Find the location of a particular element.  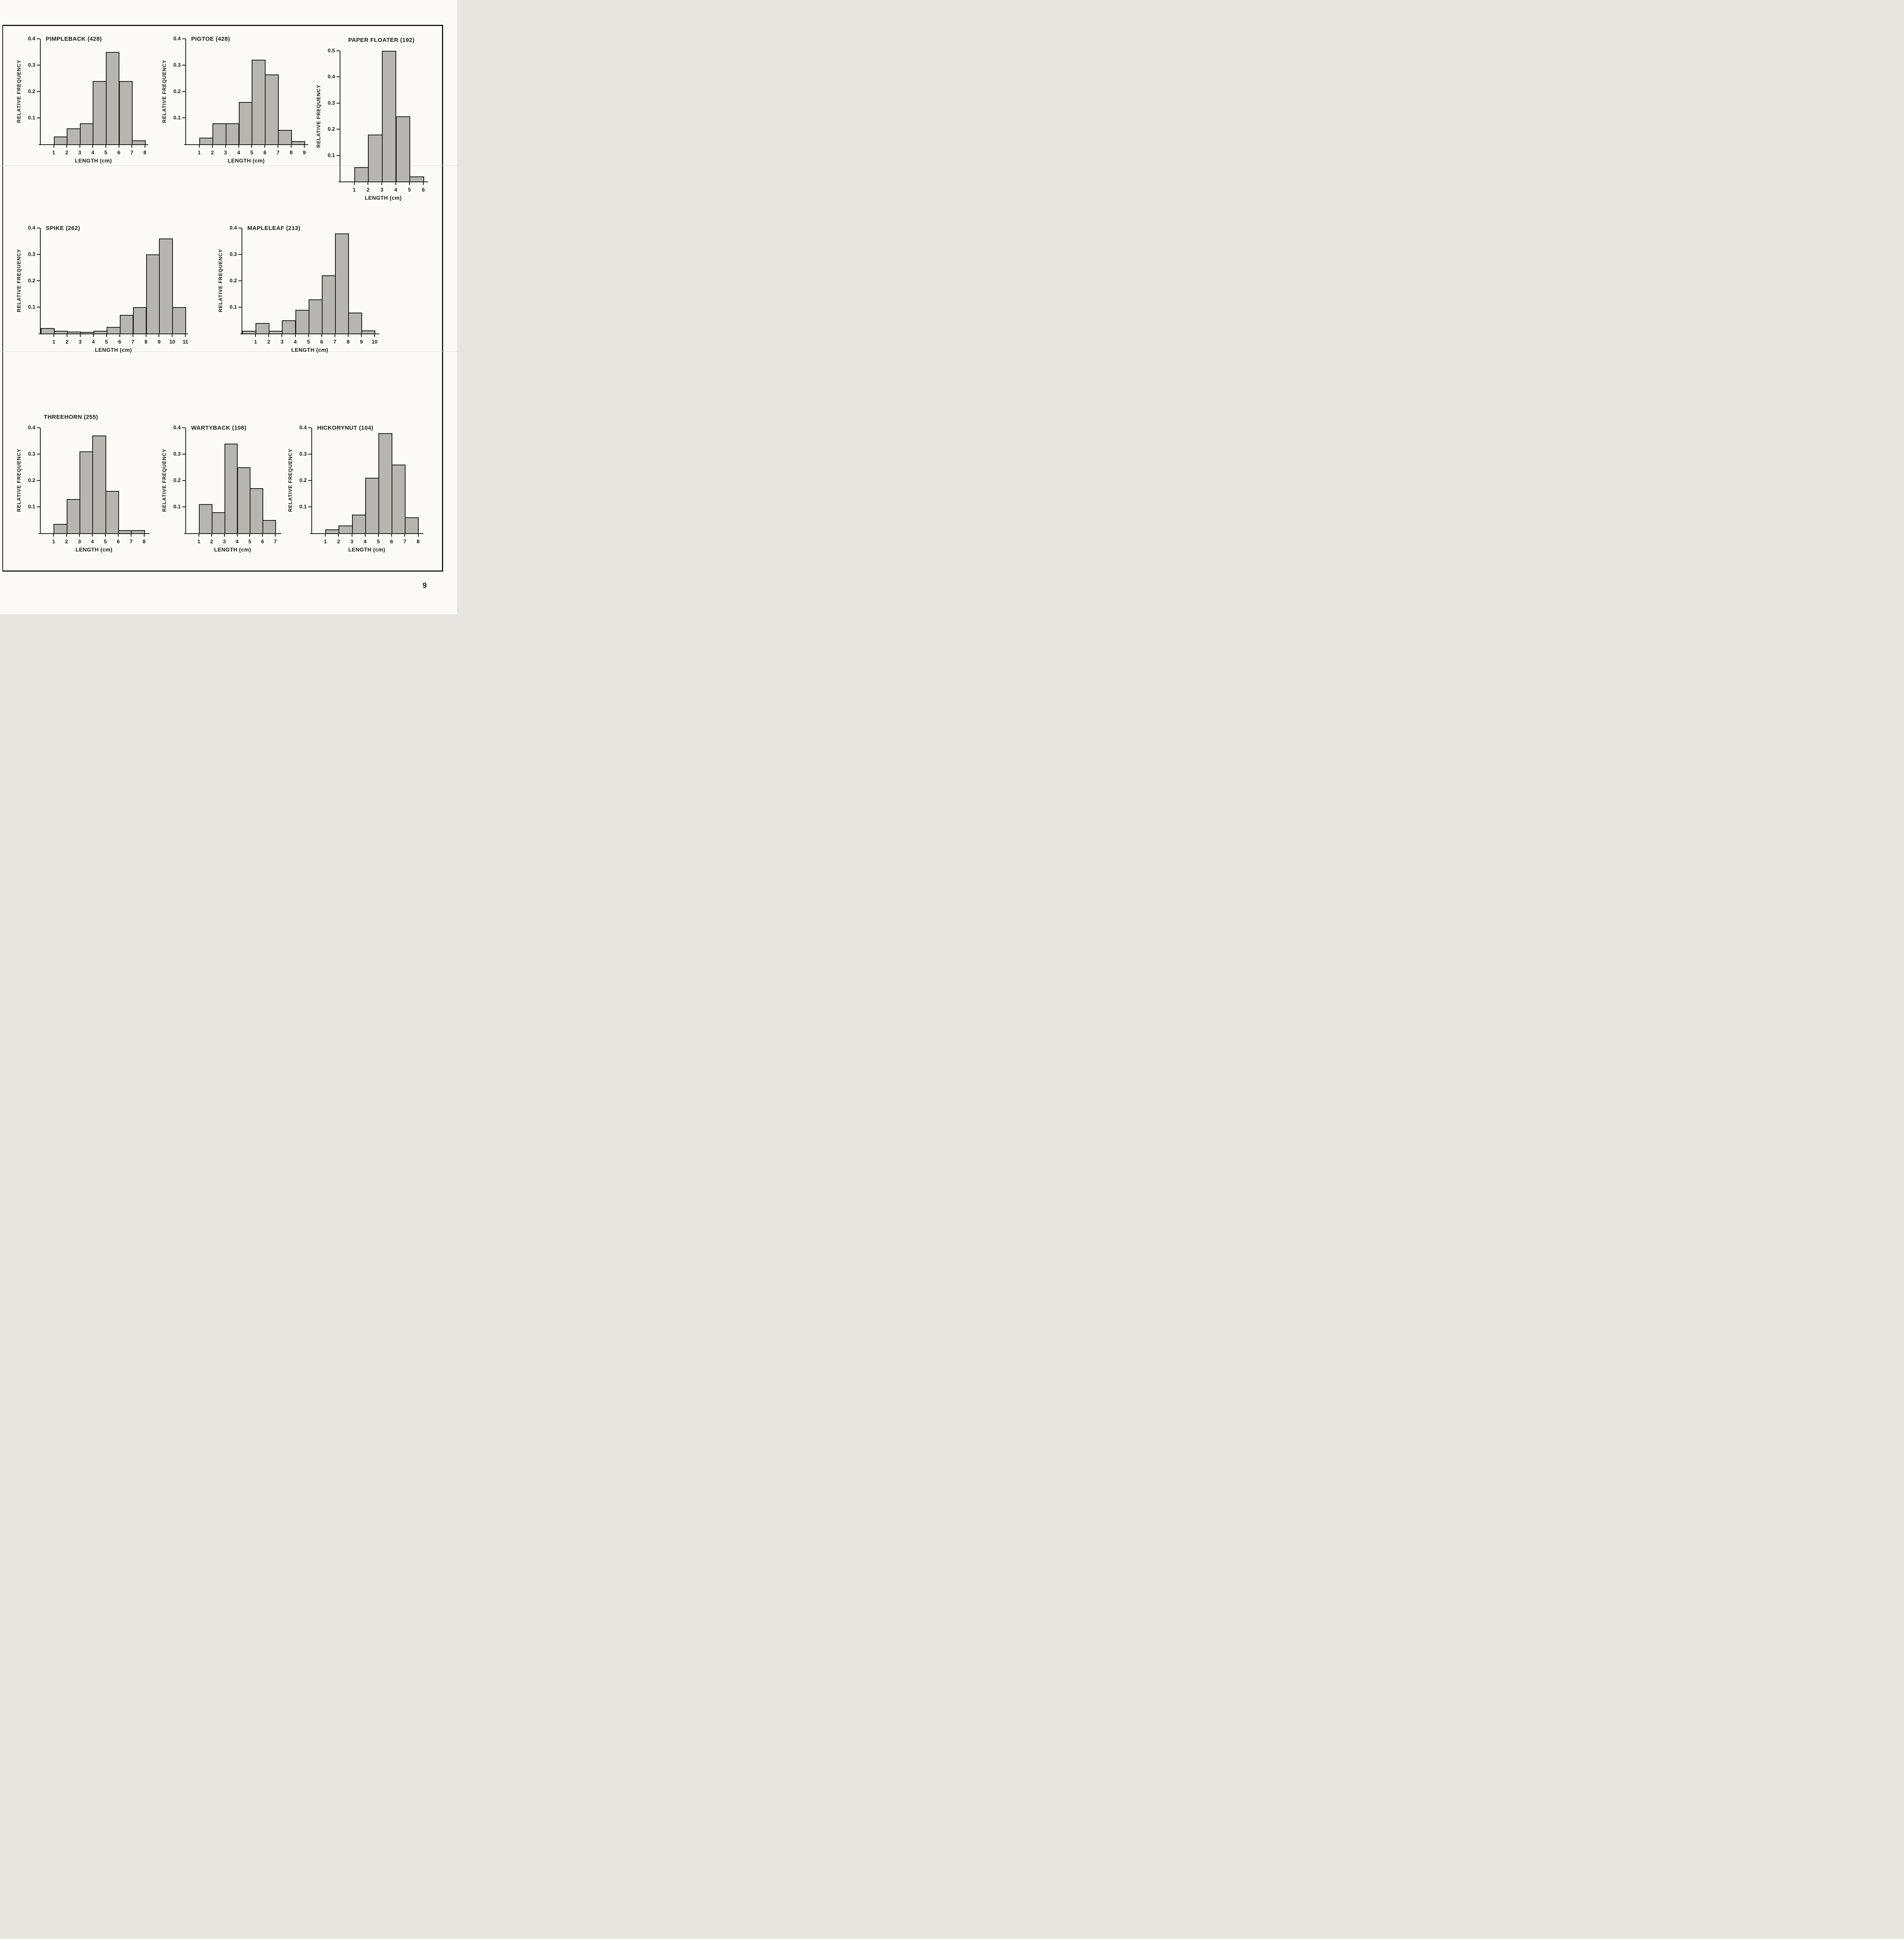

x-tick-label: 10 is located at coordinates (374, 342).